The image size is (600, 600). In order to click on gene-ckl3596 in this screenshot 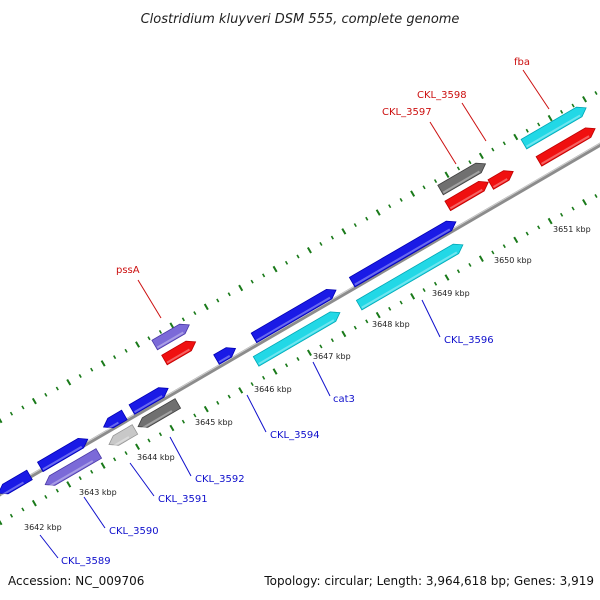, I will do `click(409, 277)`.